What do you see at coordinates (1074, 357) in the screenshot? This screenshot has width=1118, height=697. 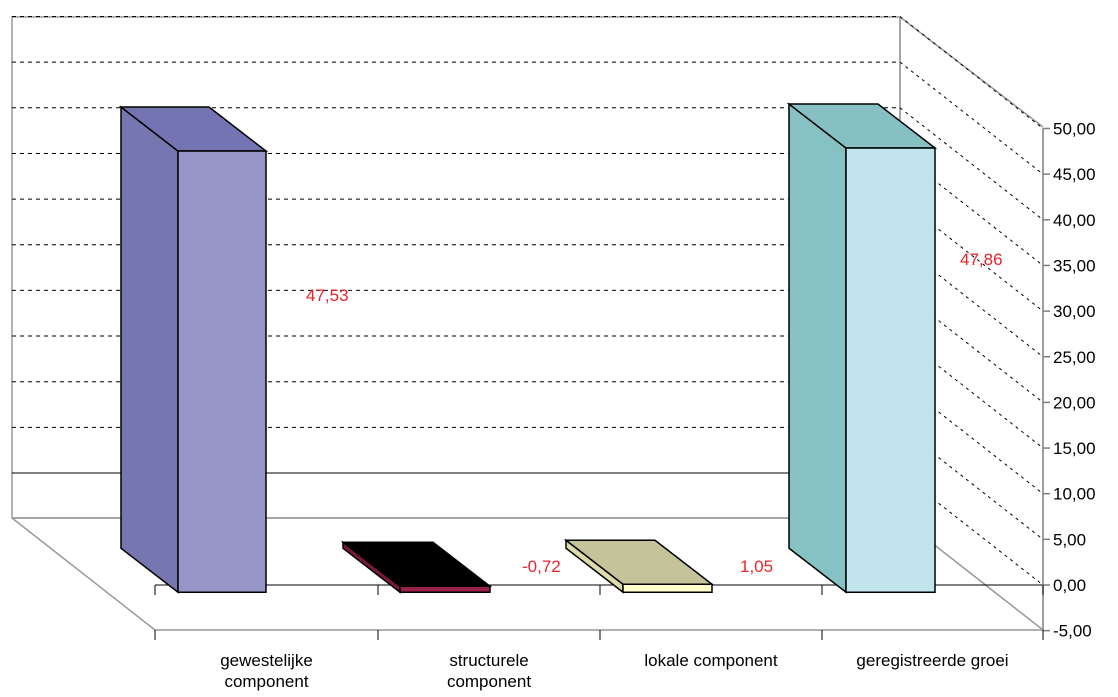 I see `value-tick-label: 25,00` at bounding box center [1074, 357].